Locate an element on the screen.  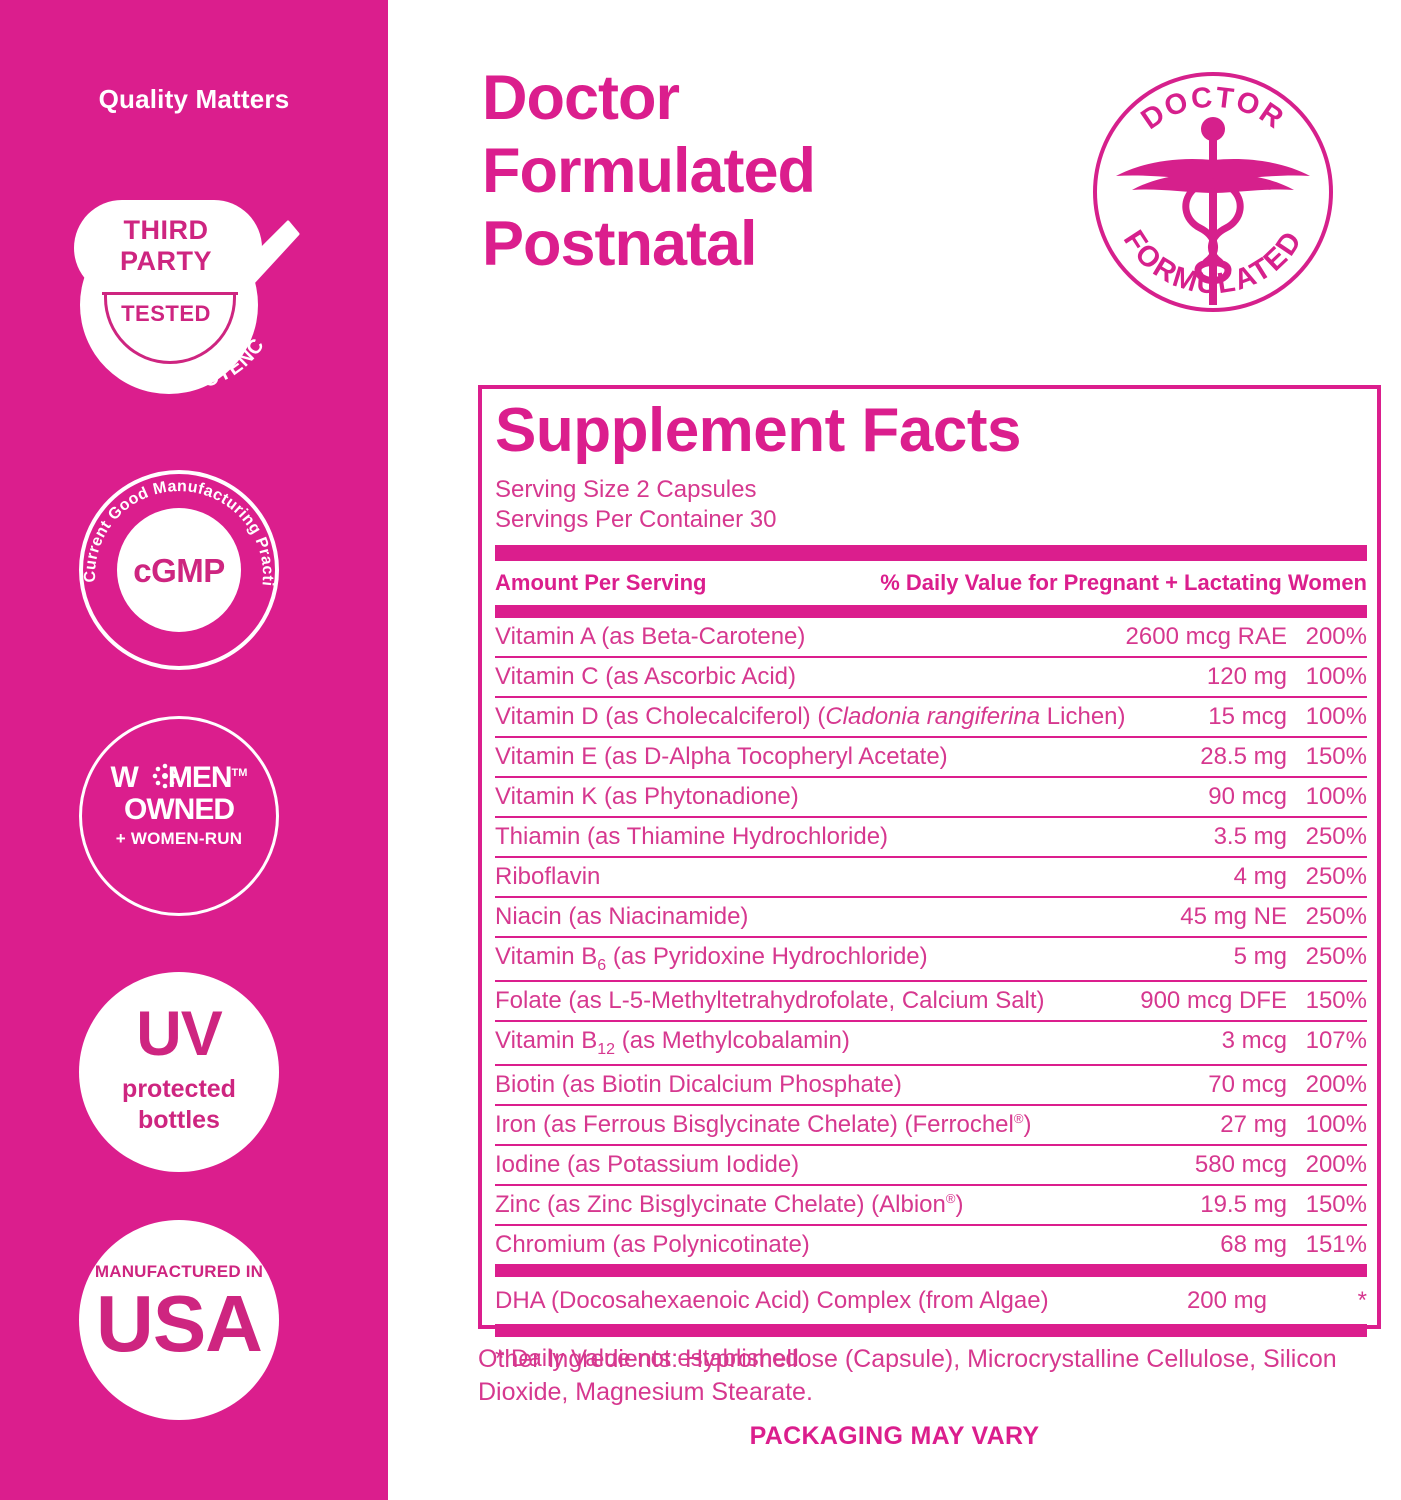
packaging-note: PACKAGING MAY VARY is located at coordinates (894, 1436).